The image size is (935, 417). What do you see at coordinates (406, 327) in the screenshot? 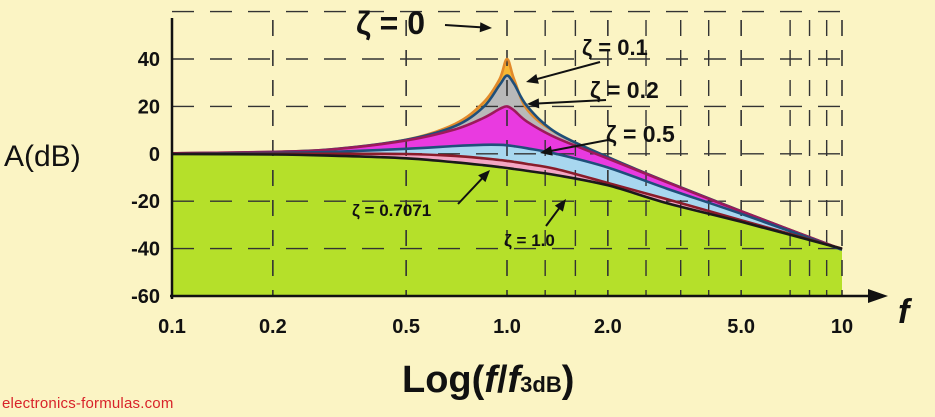
I see `x-tick-label: 0.5` at bounding box center [406, 327].